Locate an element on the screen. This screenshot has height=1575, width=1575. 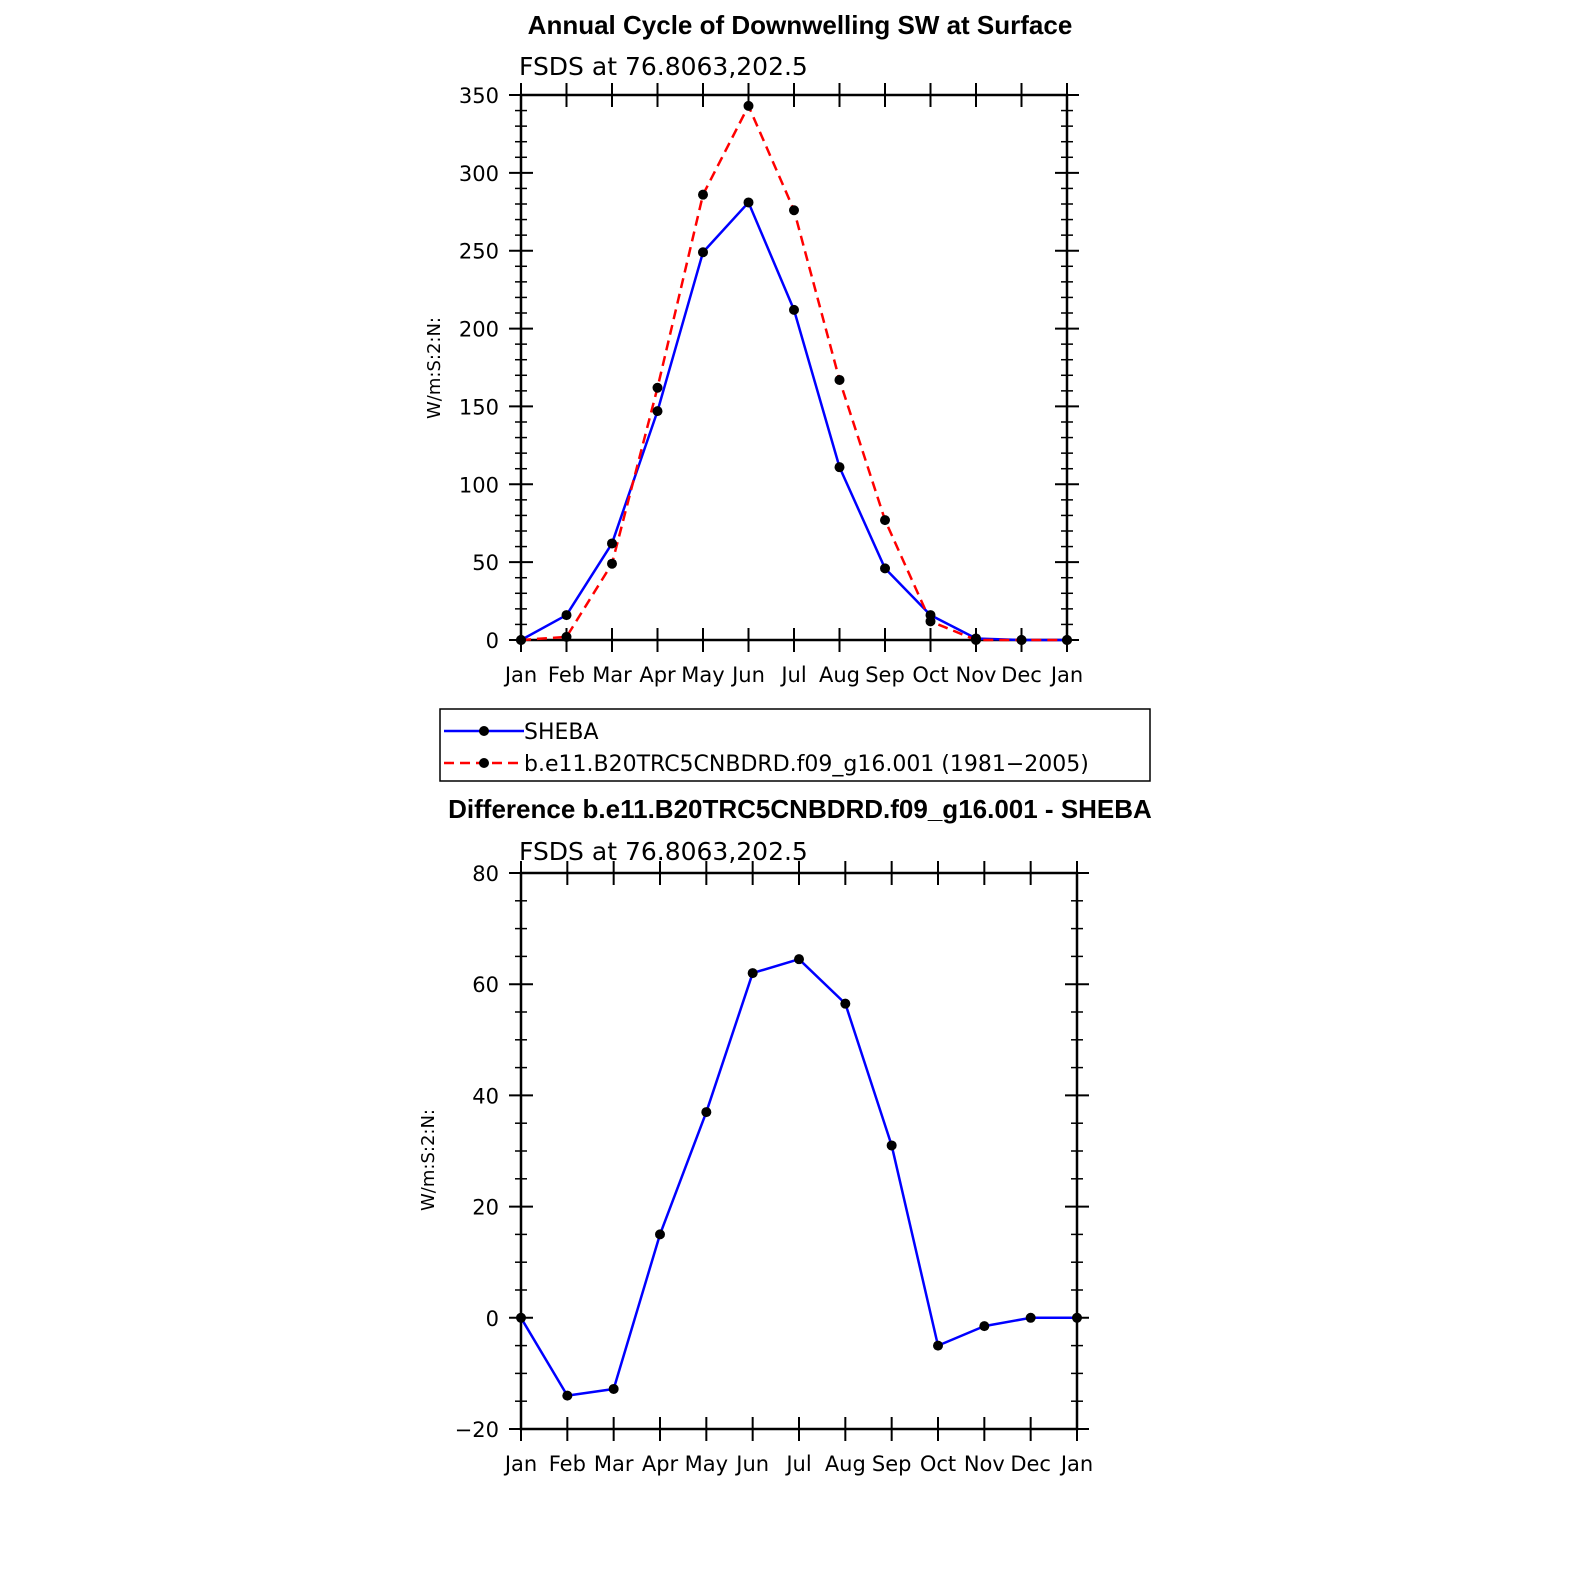
legend-box is located at coordinates (795, 745).